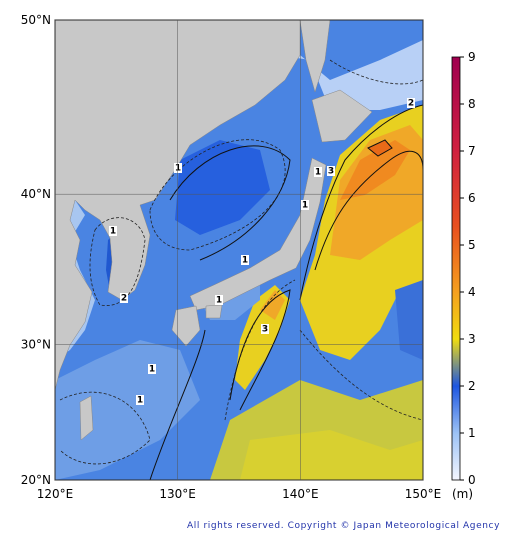 This screenshot has height=537, width=505. Describe the element at coordinates (472, 104) in the screenshot. I see `colorbar-tick-label: 8` at that location.